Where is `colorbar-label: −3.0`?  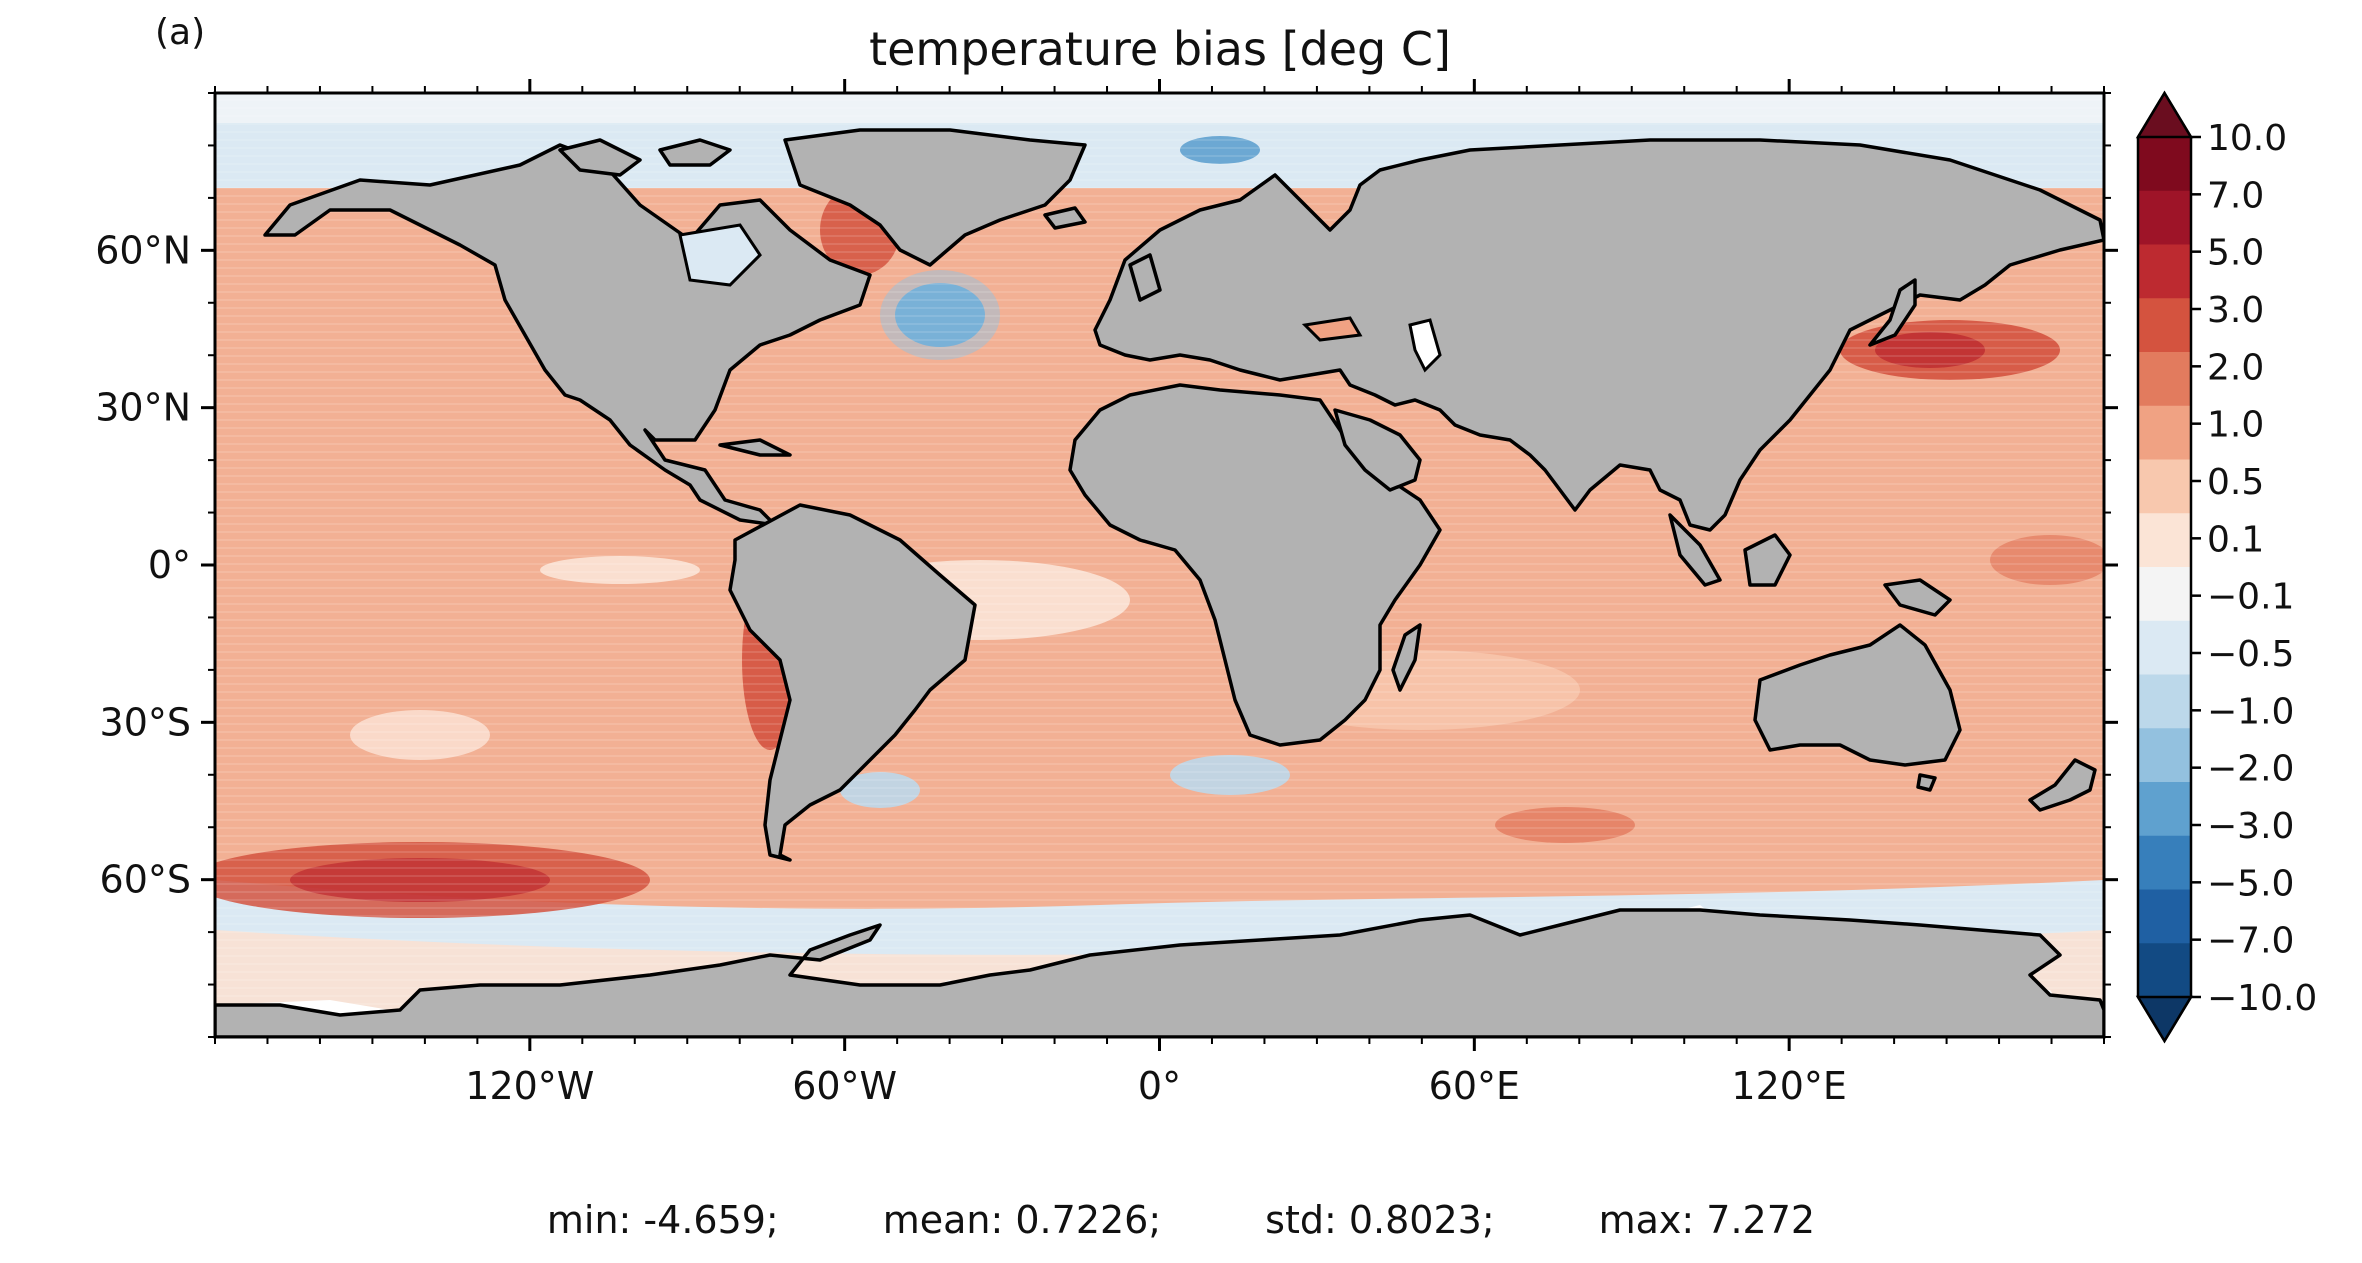
colorbar-label: −3.0 is located at coordinates (2250, 826).